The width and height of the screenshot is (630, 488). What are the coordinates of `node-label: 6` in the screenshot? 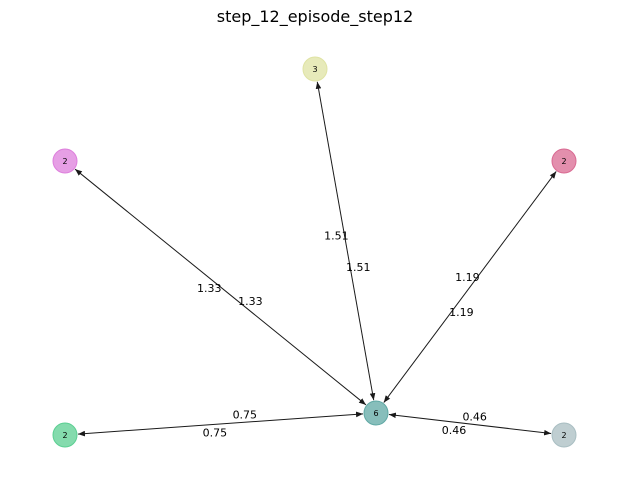 It's located at (375, 413).